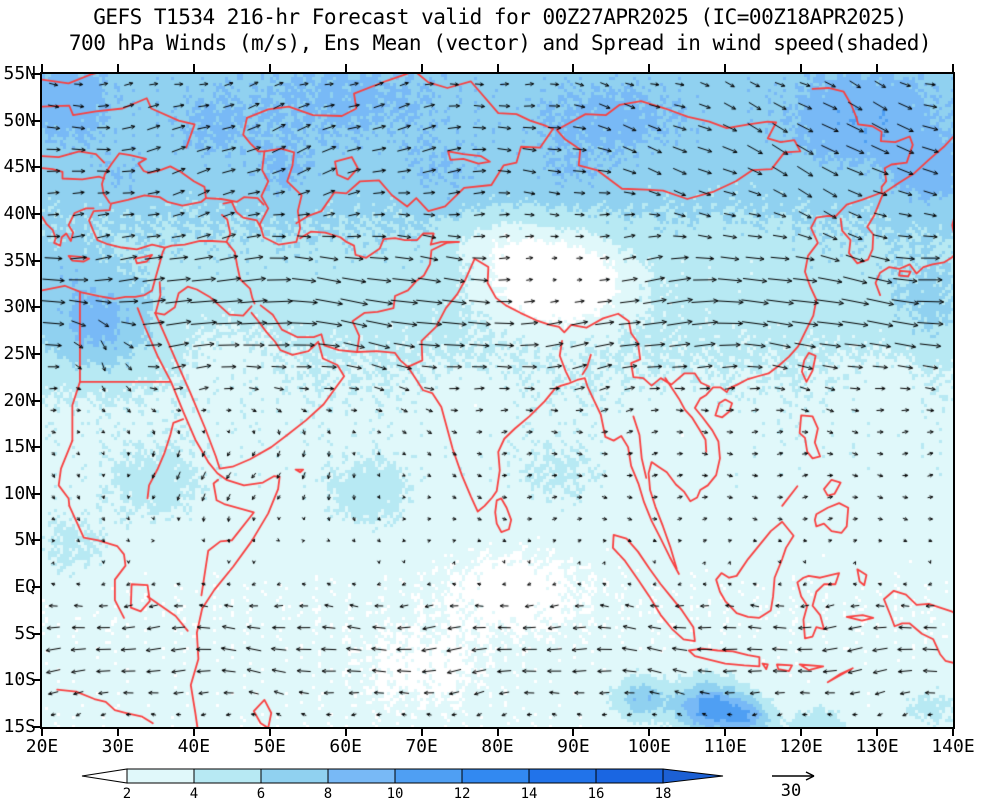  Describe the element at coordinates (19, 493) in the screenshot. I see `lat-axis-label: 10N` at that location.